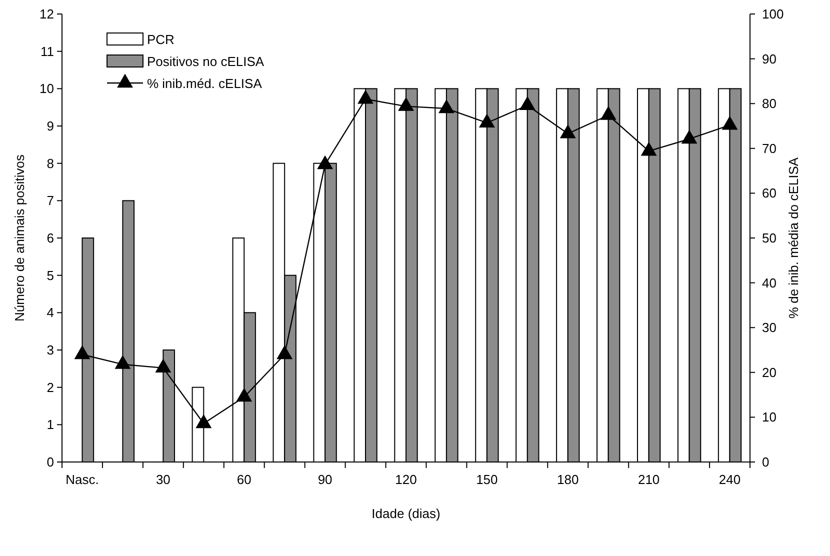  I want to click on x-tick-label: 90, so click(325, 479).